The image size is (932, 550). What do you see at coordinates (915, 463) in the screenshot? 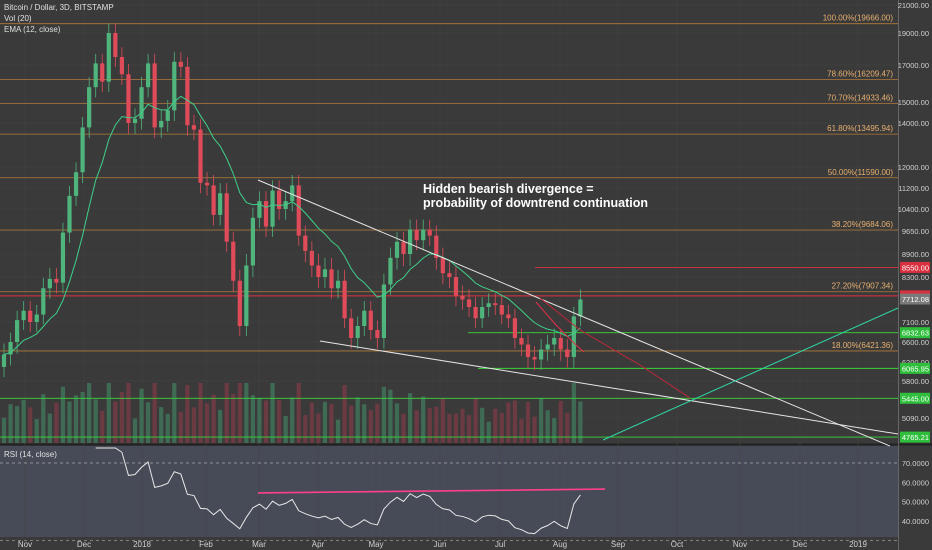
I see `rsi-tick-label: 70.0000` at bounding box center [915, 463].